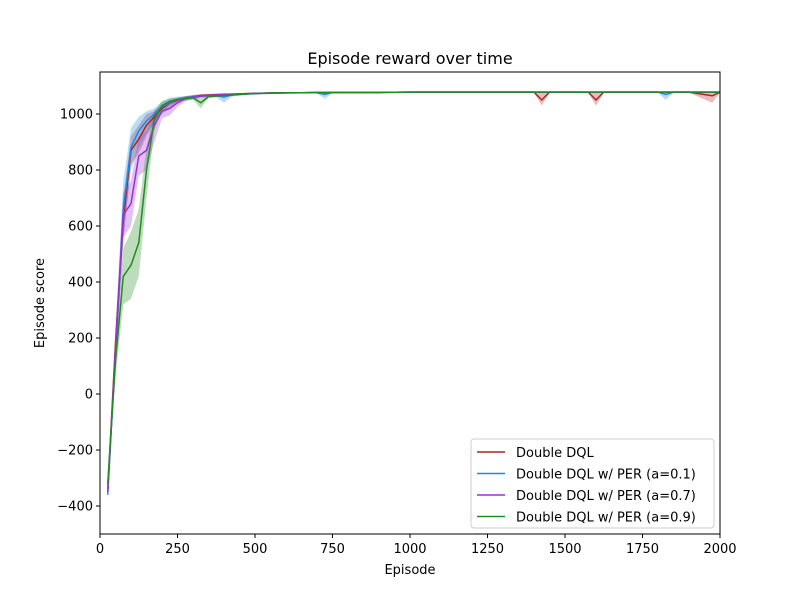 The image size is (800, 600). I want to click on chart-title: Episode reward over time, so click(409, 58).